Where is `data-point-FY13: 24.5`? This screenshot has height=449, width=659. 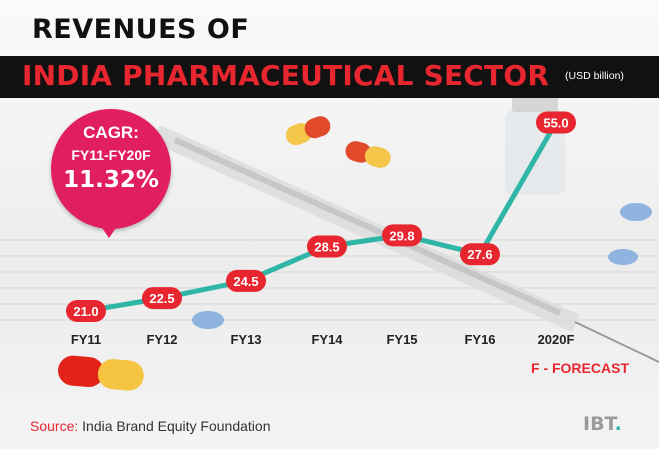
data-point-FY13: 24.5 is located at coordinates (246, 280).